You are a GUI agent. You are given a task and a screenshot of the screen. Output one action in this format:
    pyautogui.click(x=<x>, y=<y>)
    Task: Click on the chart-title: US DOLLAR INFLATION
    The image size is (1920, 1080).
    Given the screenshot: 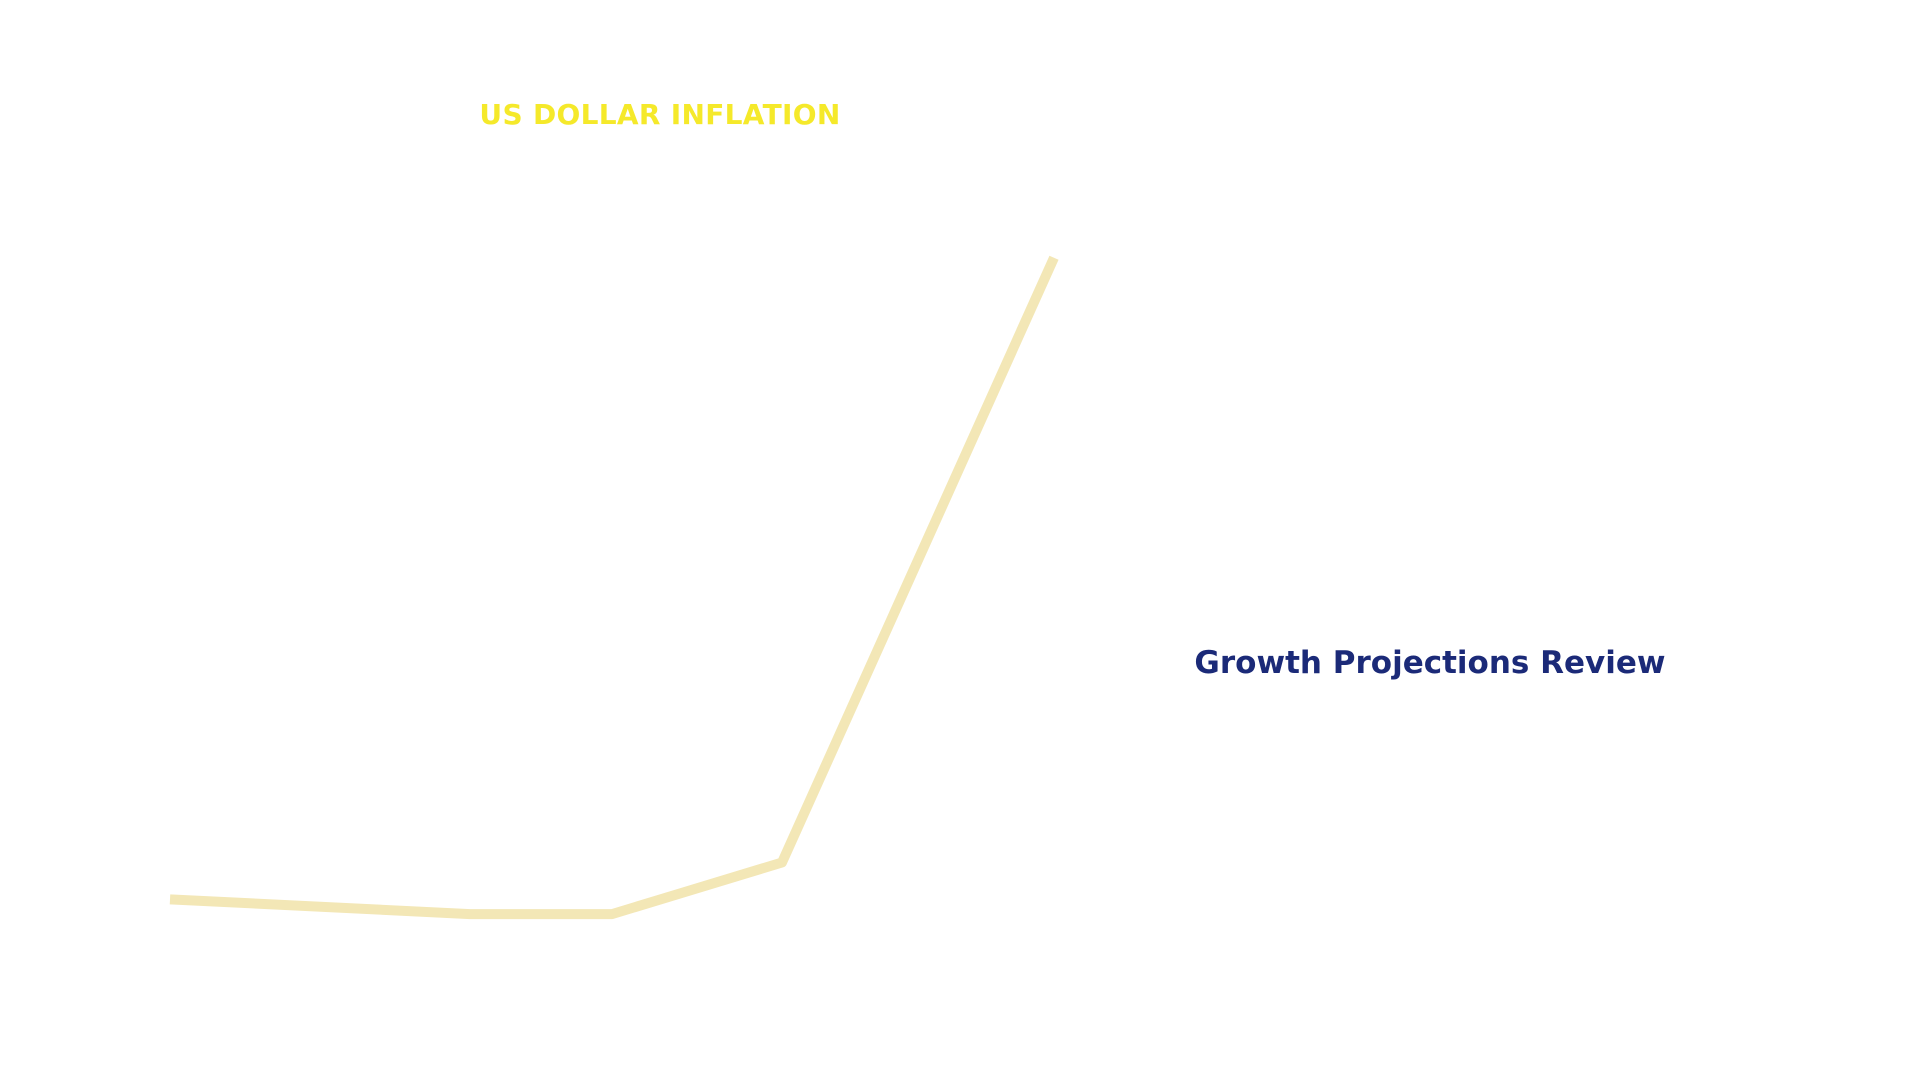 What is the action you would take?
    pyautogui.click(x=660, y=114)
    